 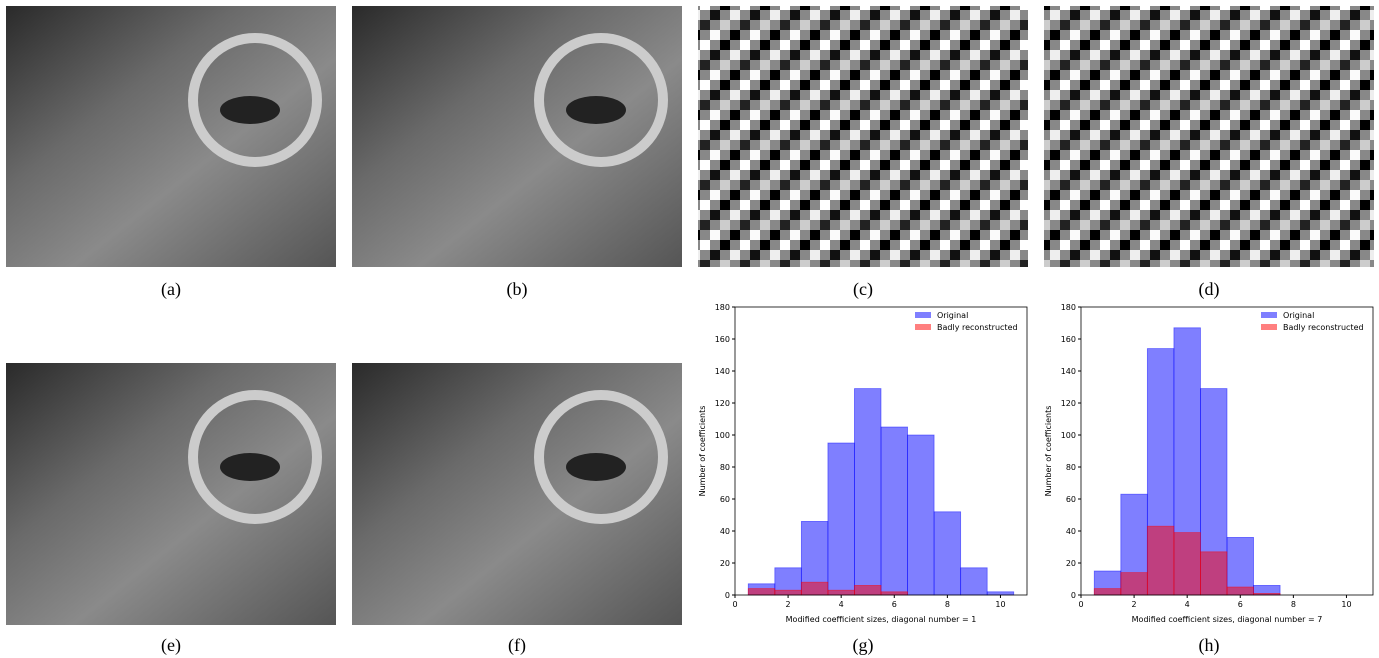 I want to click on caption: (e), so click(x=171, y=645).